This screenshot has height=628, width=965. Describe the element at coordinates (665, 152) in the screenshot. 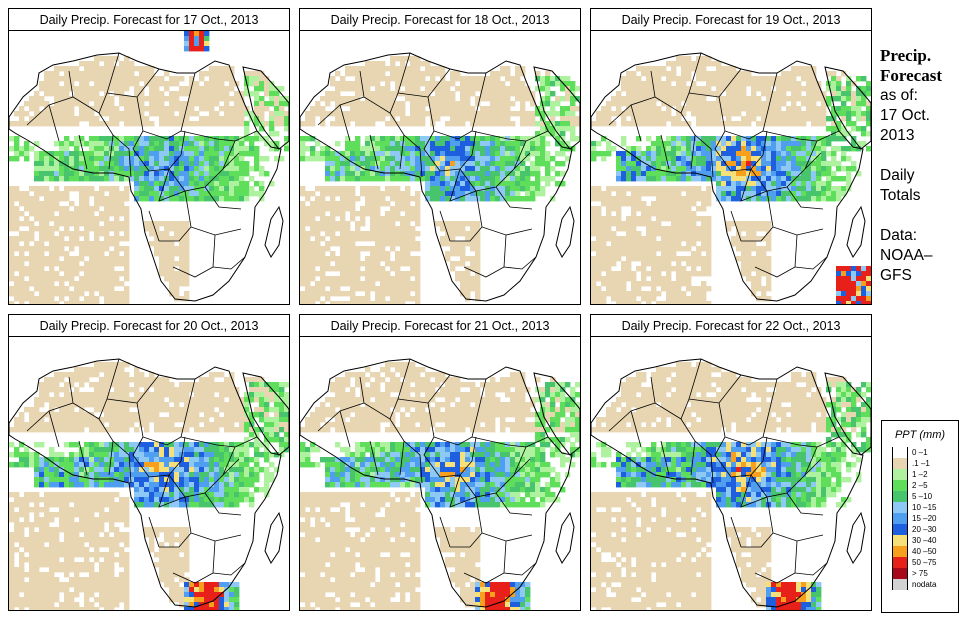

I see `country-border` at that location.